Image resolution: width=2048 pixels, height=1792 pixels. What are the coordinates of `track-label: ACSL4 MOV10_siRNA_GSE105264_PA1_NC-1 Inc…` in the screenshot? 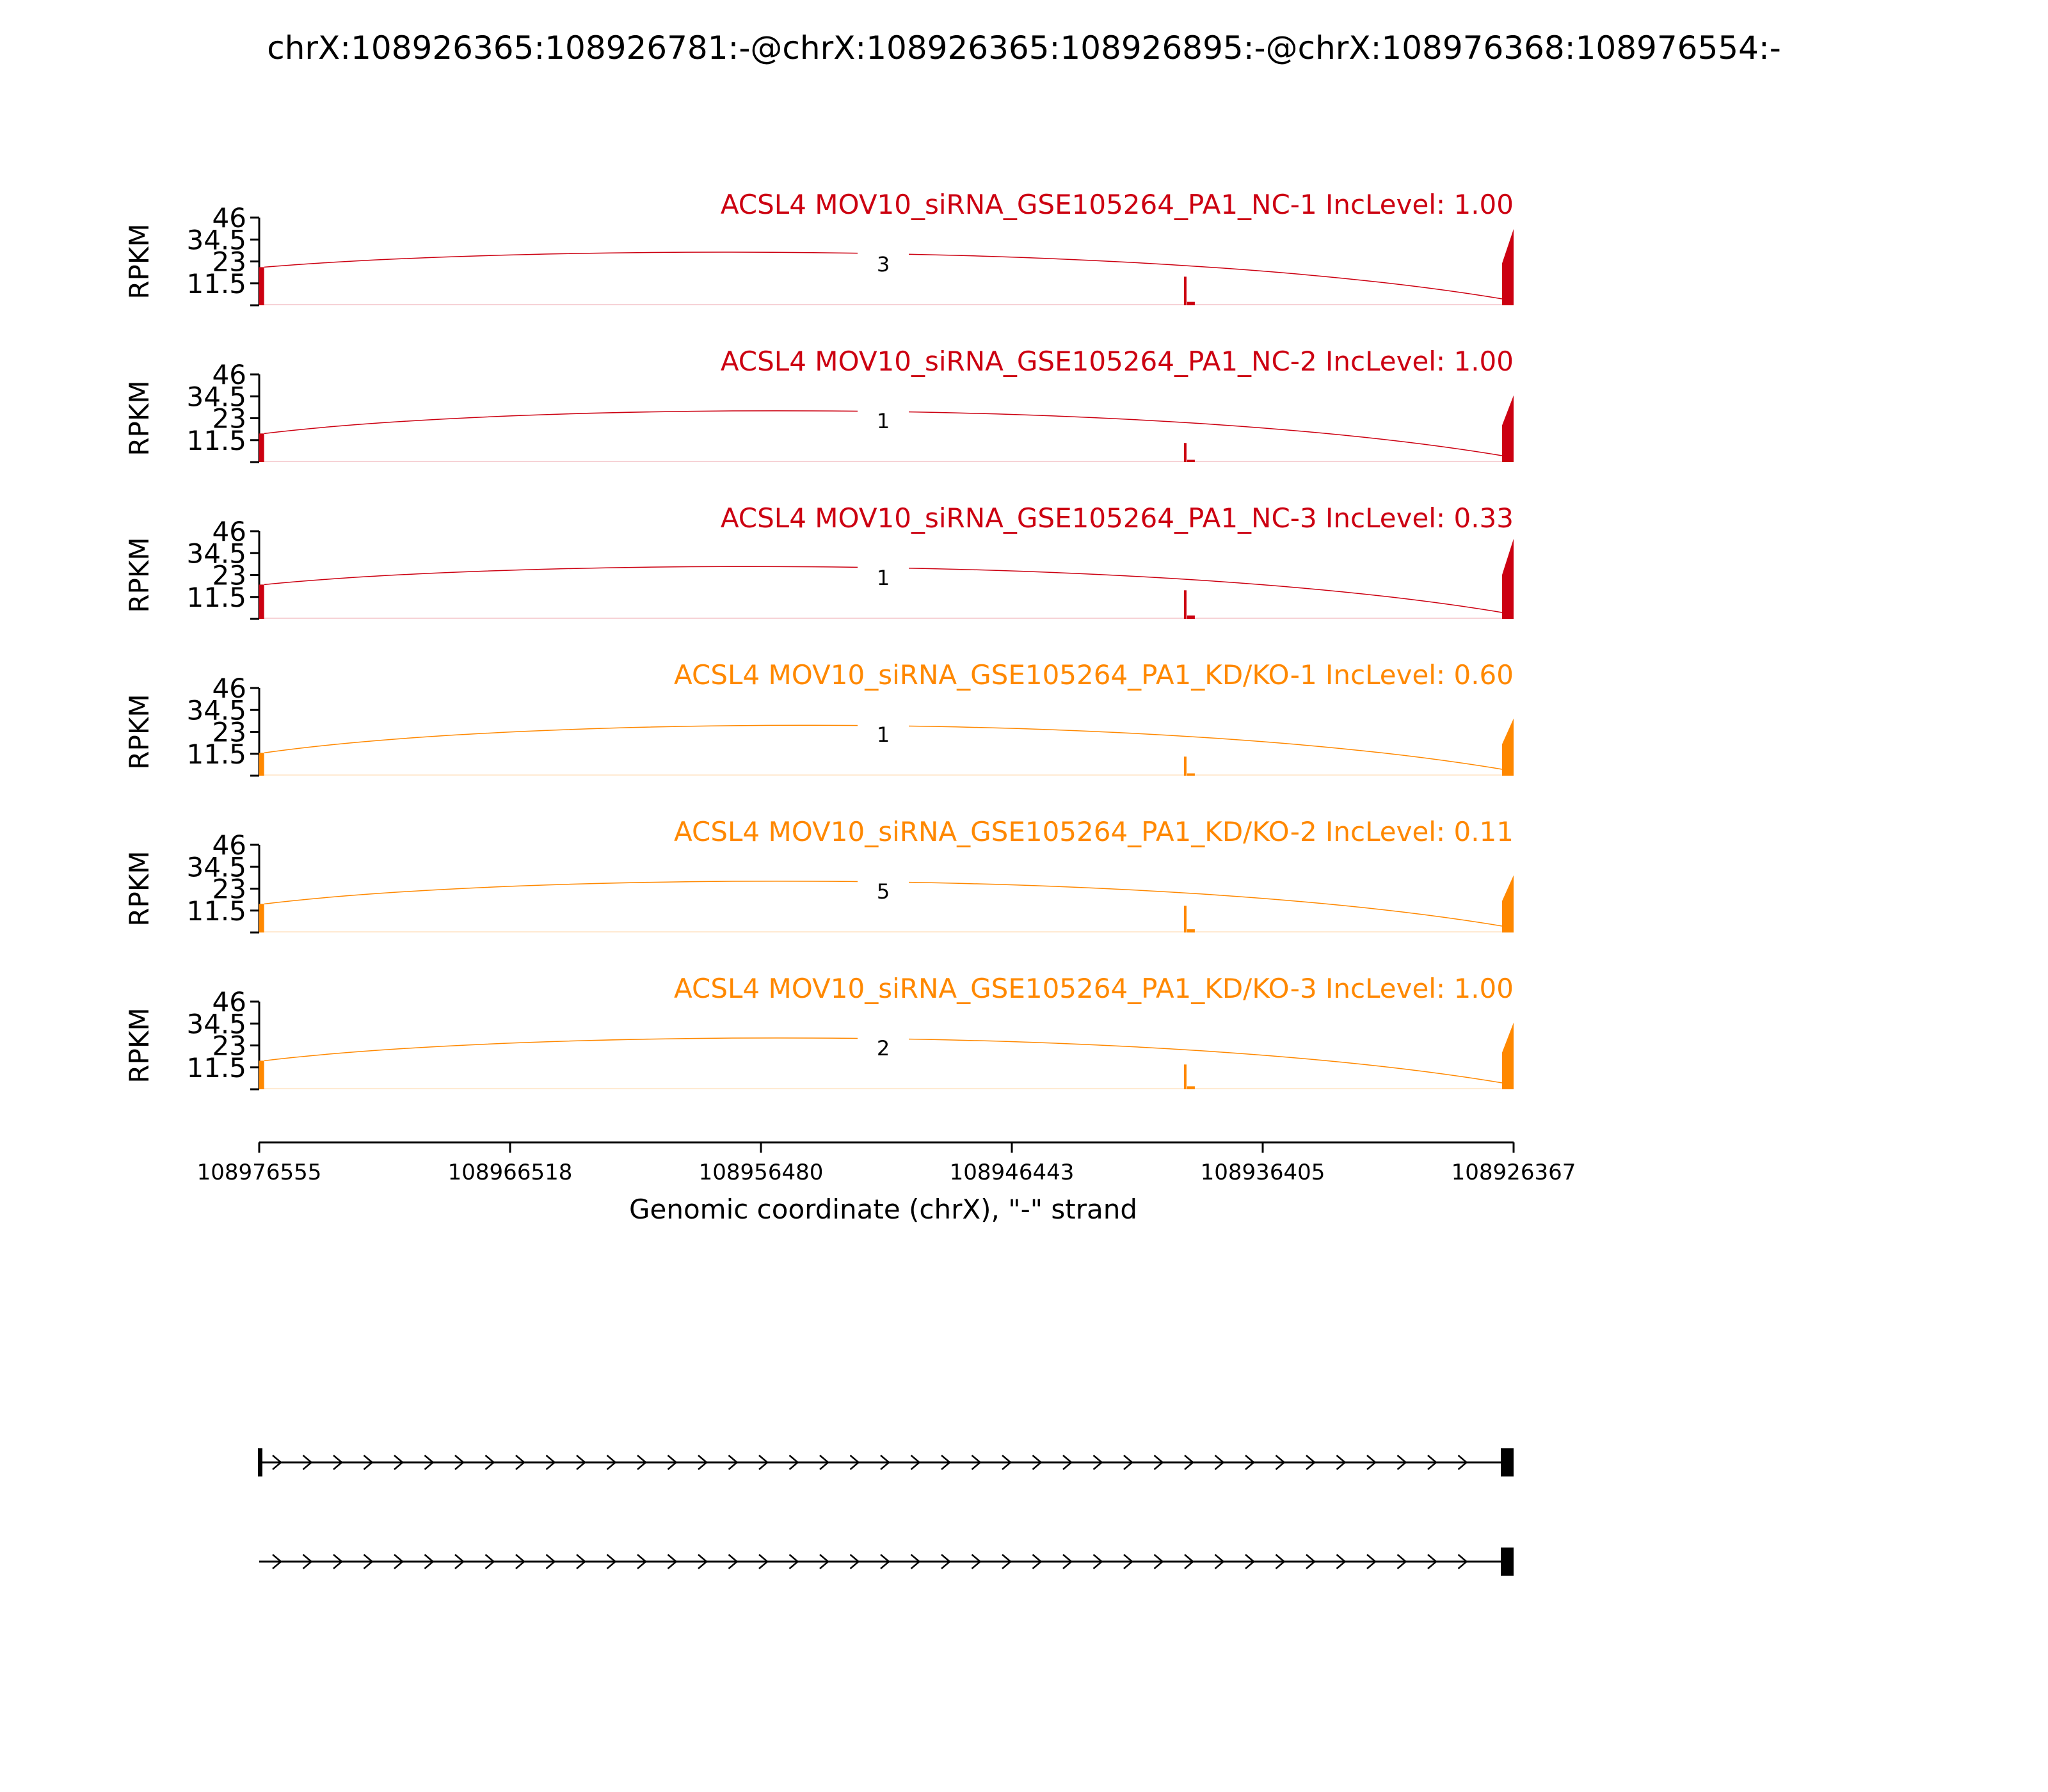 It's located at (1117, 204).